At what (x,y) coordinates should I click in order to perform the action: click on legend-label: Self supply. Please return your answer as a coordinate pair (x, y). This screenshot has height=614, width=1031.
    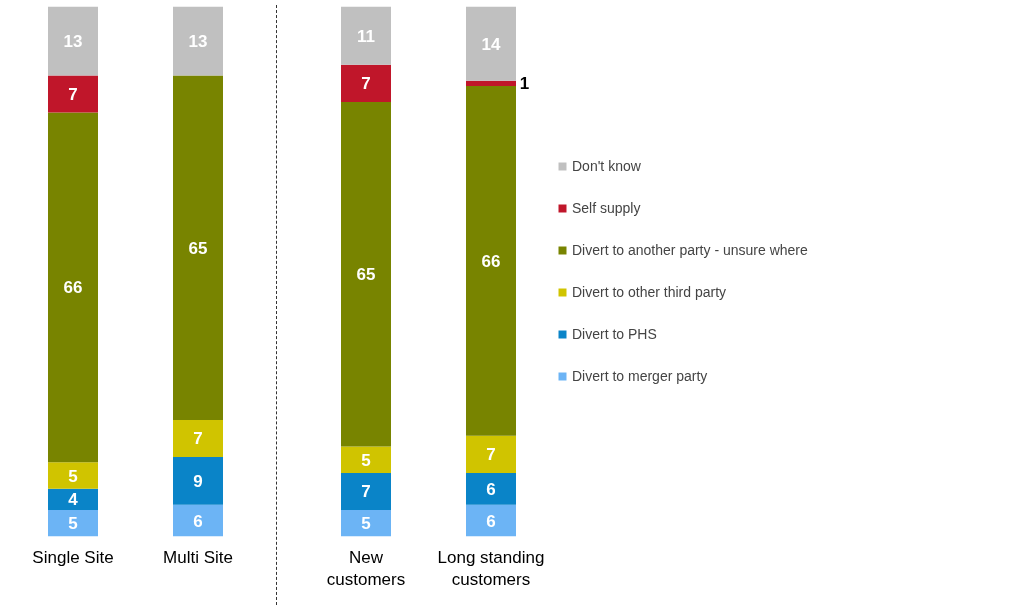
    Looking at the image, I should click on (606, 208).